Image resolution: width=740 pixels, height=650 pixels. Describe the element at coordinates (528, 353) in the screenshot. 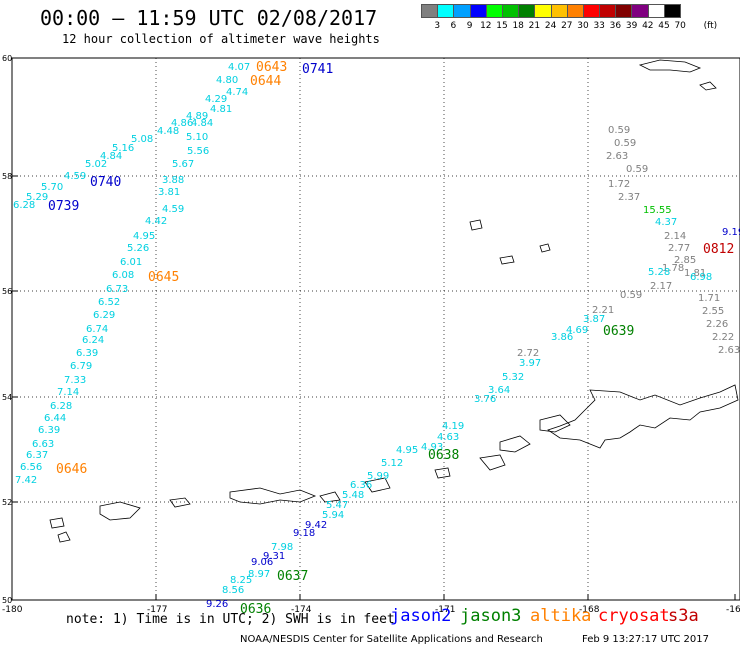

I see `wave-height-label: 2.72` at that location.